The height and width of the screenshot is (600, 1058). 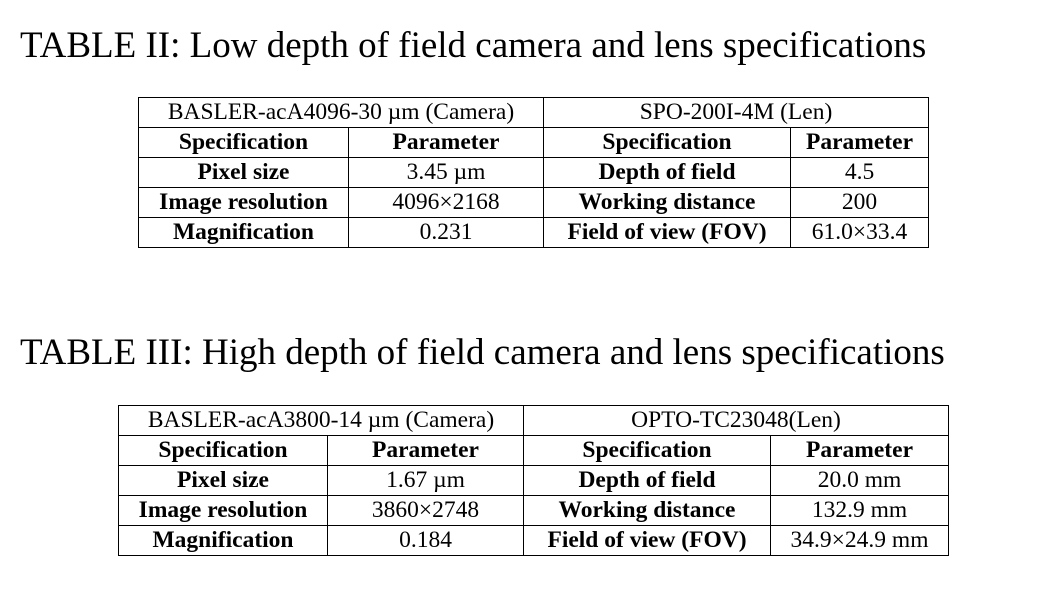 I want to click on group-cell: BASLER-acA3800-14 µm (Camera), so click(x=321, y=420).